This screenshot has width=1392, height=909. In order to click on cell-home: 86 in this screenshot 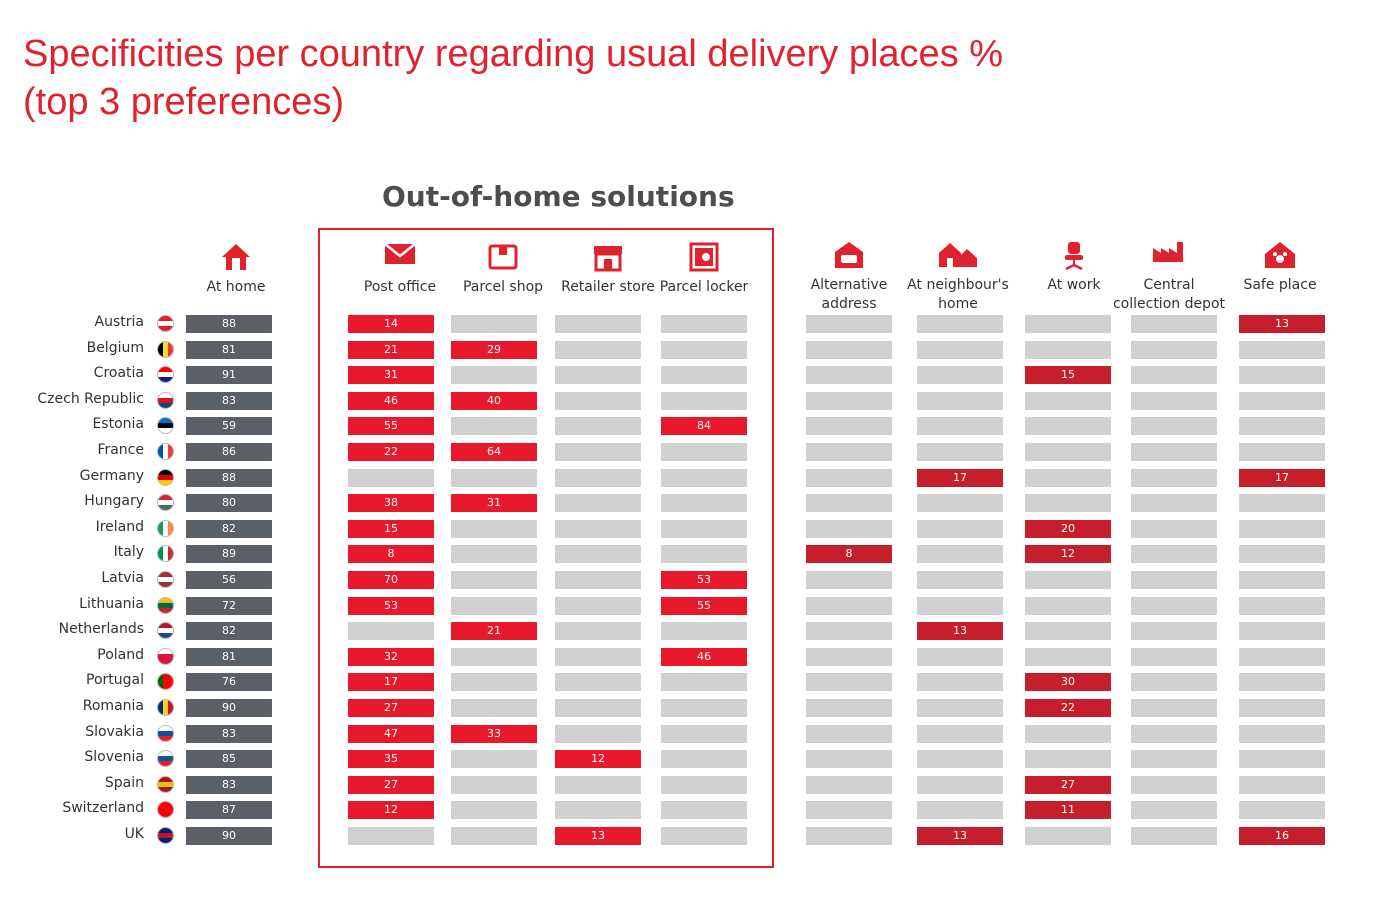, I will do `click(229, 452)`.